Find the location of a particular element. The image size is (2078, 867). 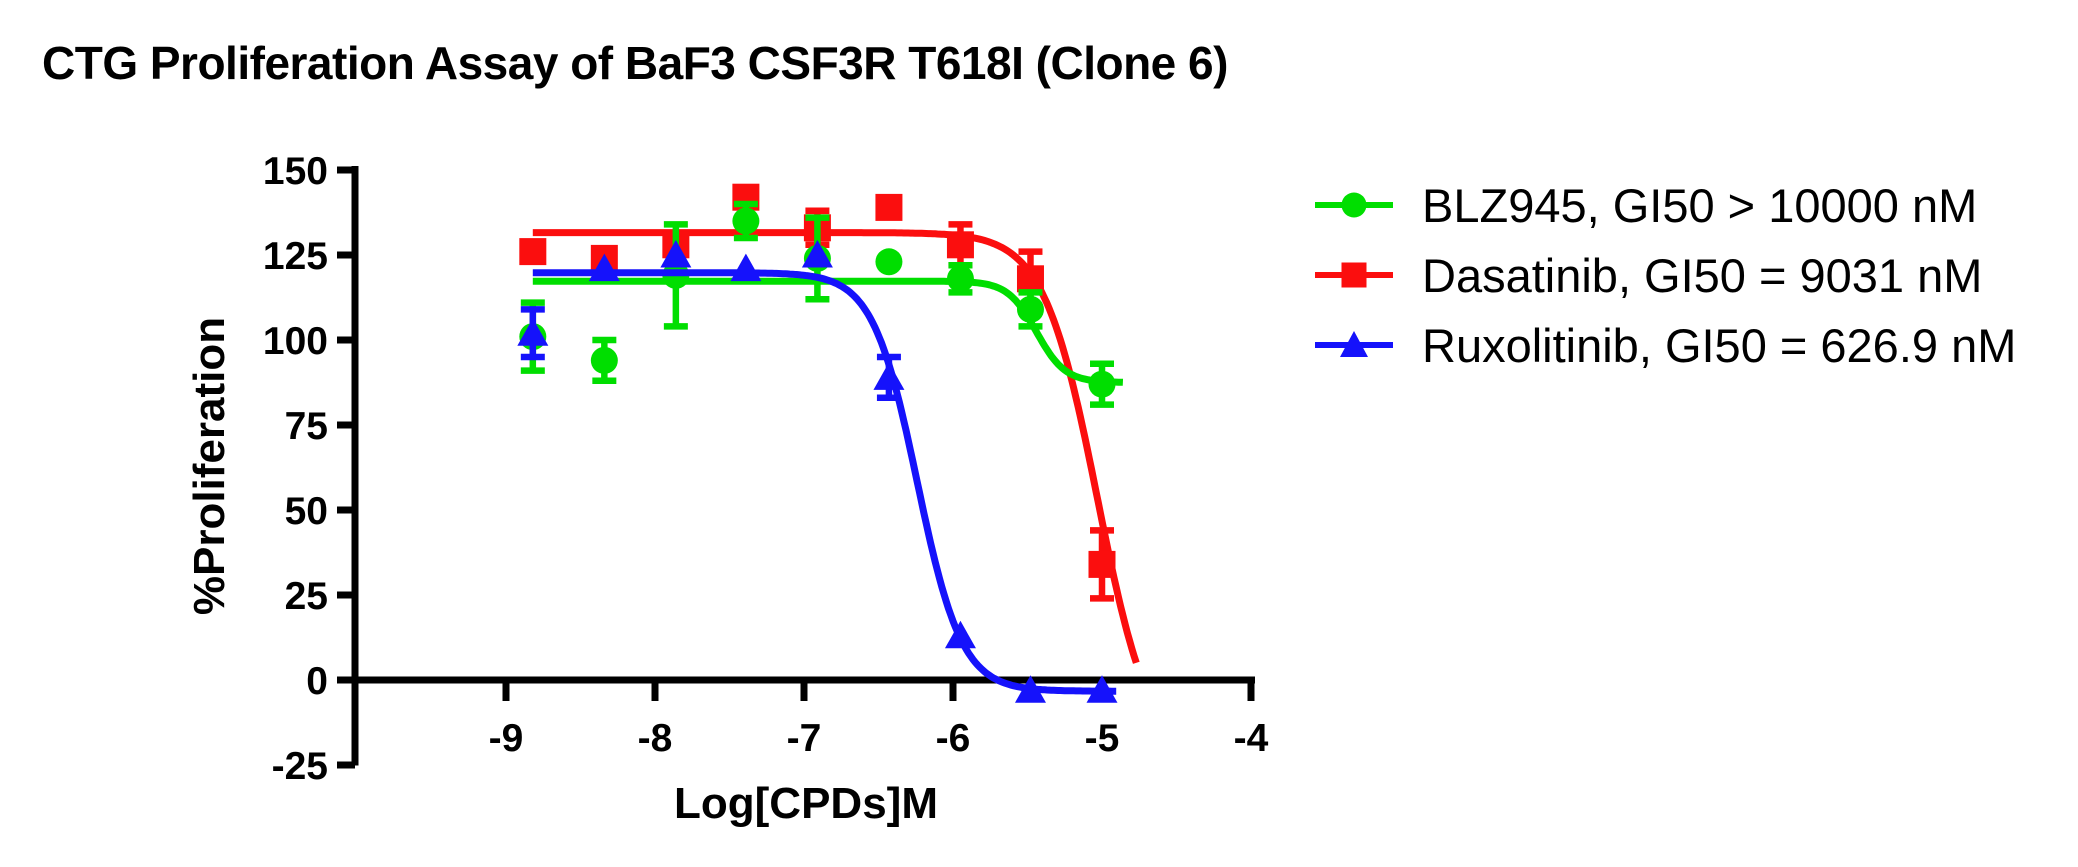

x-tick-label: -4 is located at coordinates (1251, 738).